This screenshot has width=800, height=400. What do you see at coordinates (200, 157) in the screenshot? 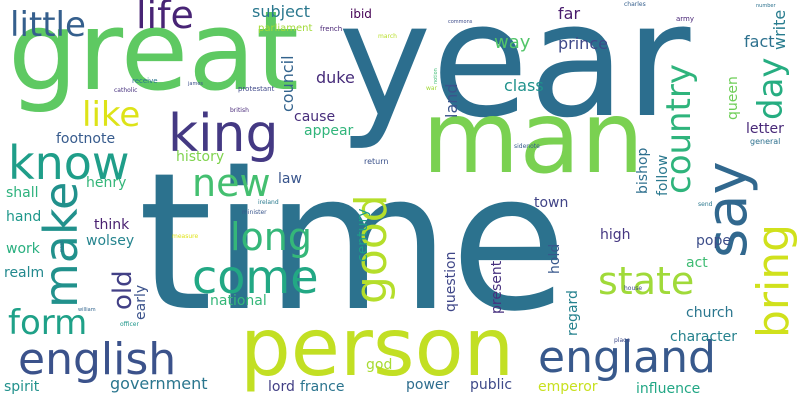
I see `word-history: history` at bounding box center [200, 157].